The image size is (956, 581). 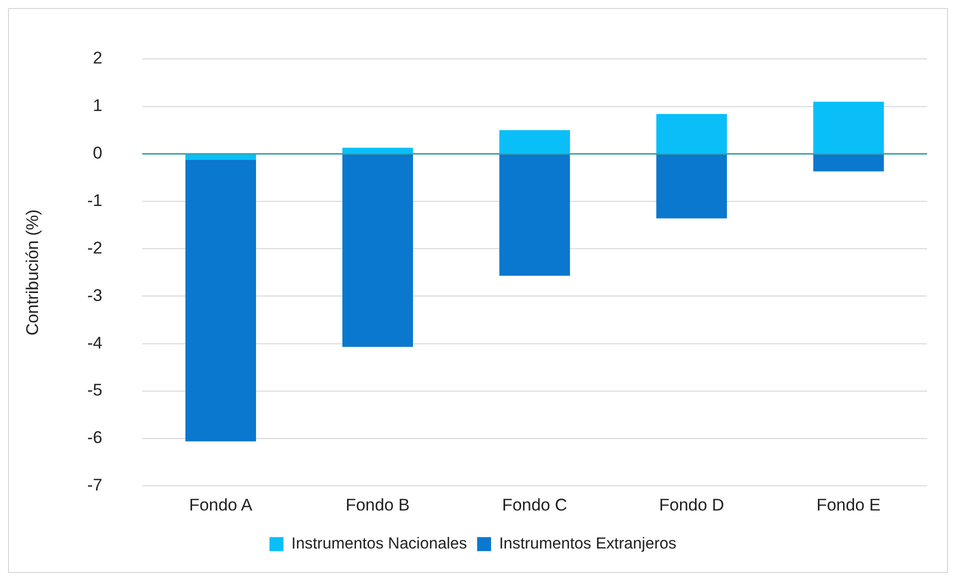 What do you see at coordinates (94, 200) in the screenshot?
I see `y-tick-label: -1` at bounding box center [94, 200].